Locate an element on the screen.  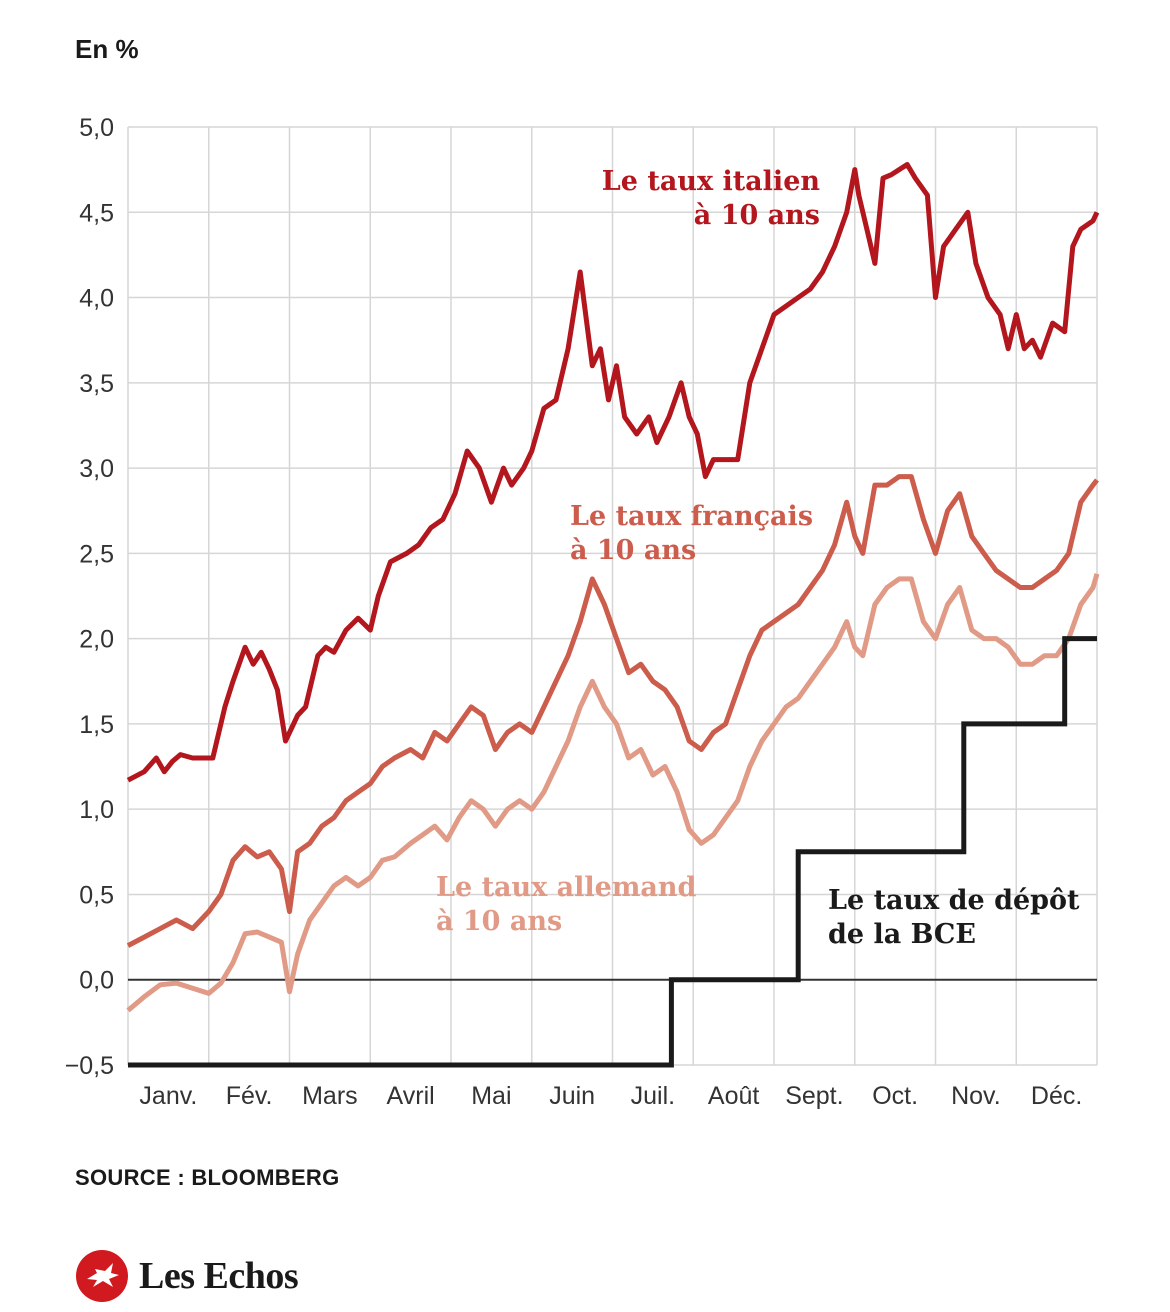
y-tick-label: −0,5 is located at coordinates (89, 1066).